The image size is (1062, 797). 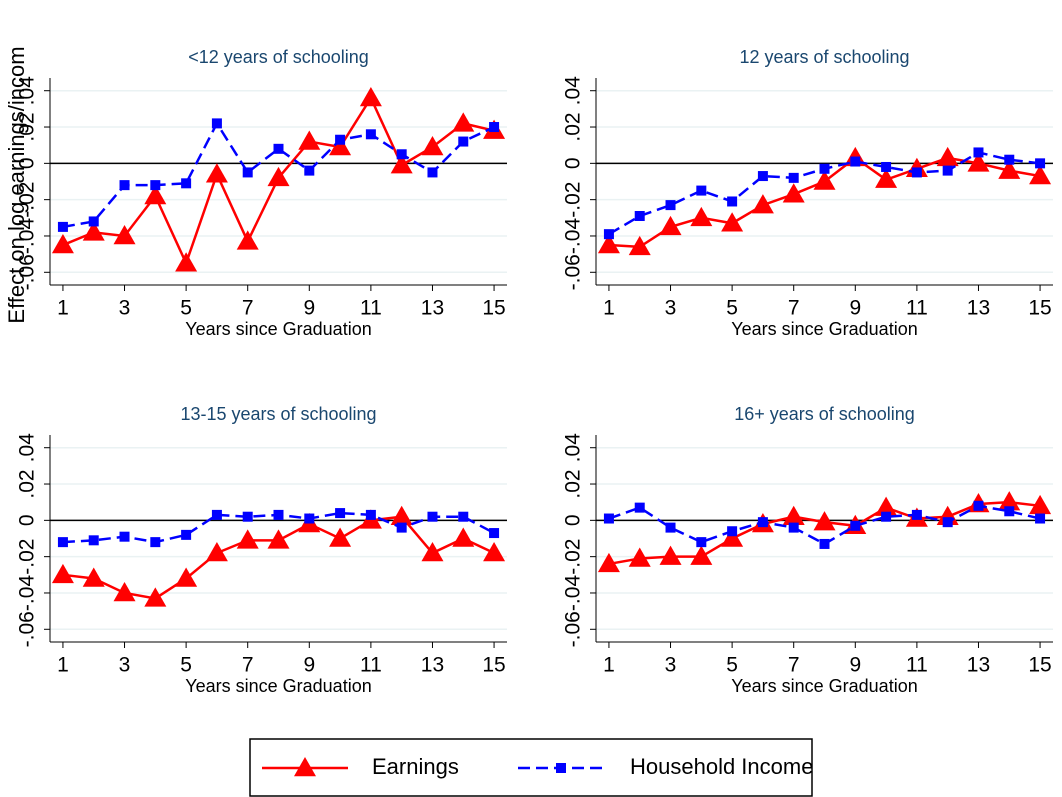 What do you see at coordinates (278, 414) in the screenshot?
I see `panel-title: 13-15 years of schooling` at bounding box center [278, 414].